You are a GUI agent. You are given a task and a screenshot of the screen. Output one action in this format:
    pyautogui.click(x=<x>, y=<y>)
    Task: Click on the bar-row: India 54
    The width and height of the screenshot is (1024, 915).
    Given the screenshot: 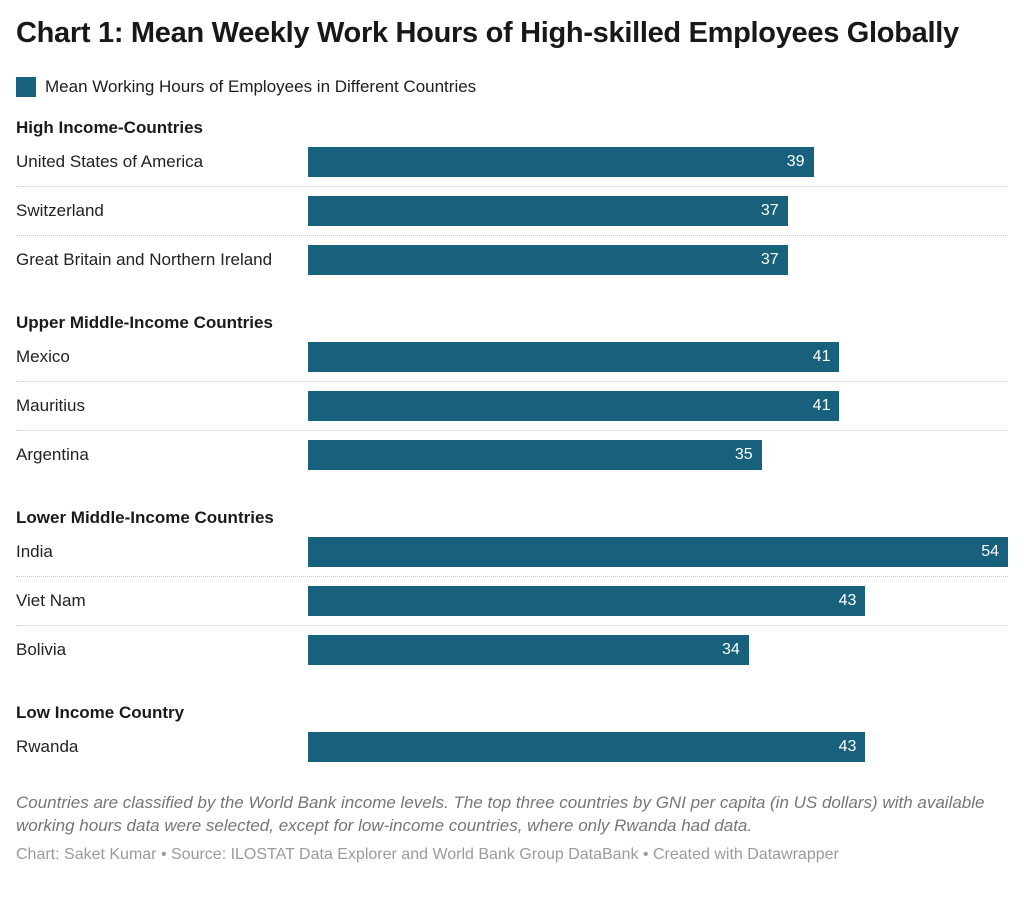 What is the action you would take?
    pyautogui.click(x=512, y=552)
    